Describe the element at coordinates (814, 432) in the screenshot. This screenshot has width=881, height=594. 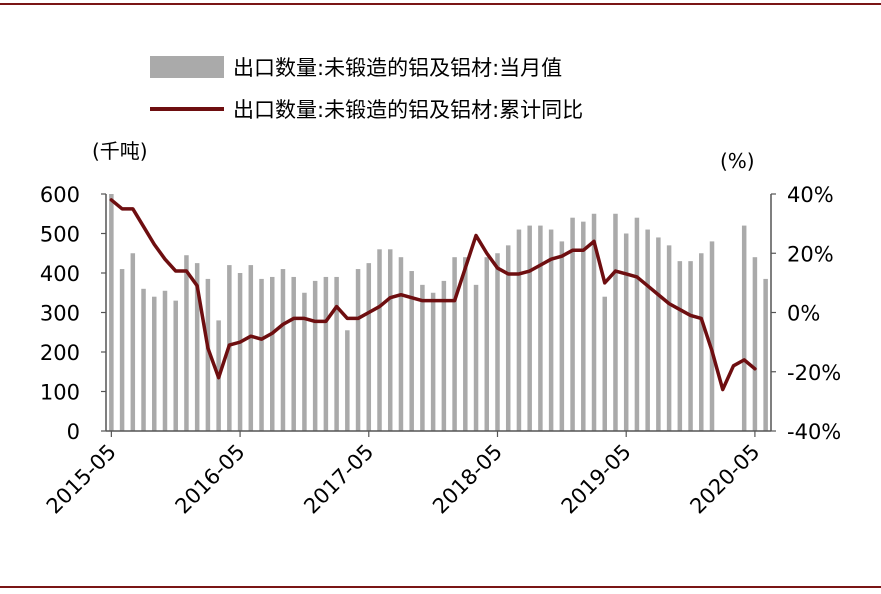
I see `y-right-tick-label: -40%` at that location.